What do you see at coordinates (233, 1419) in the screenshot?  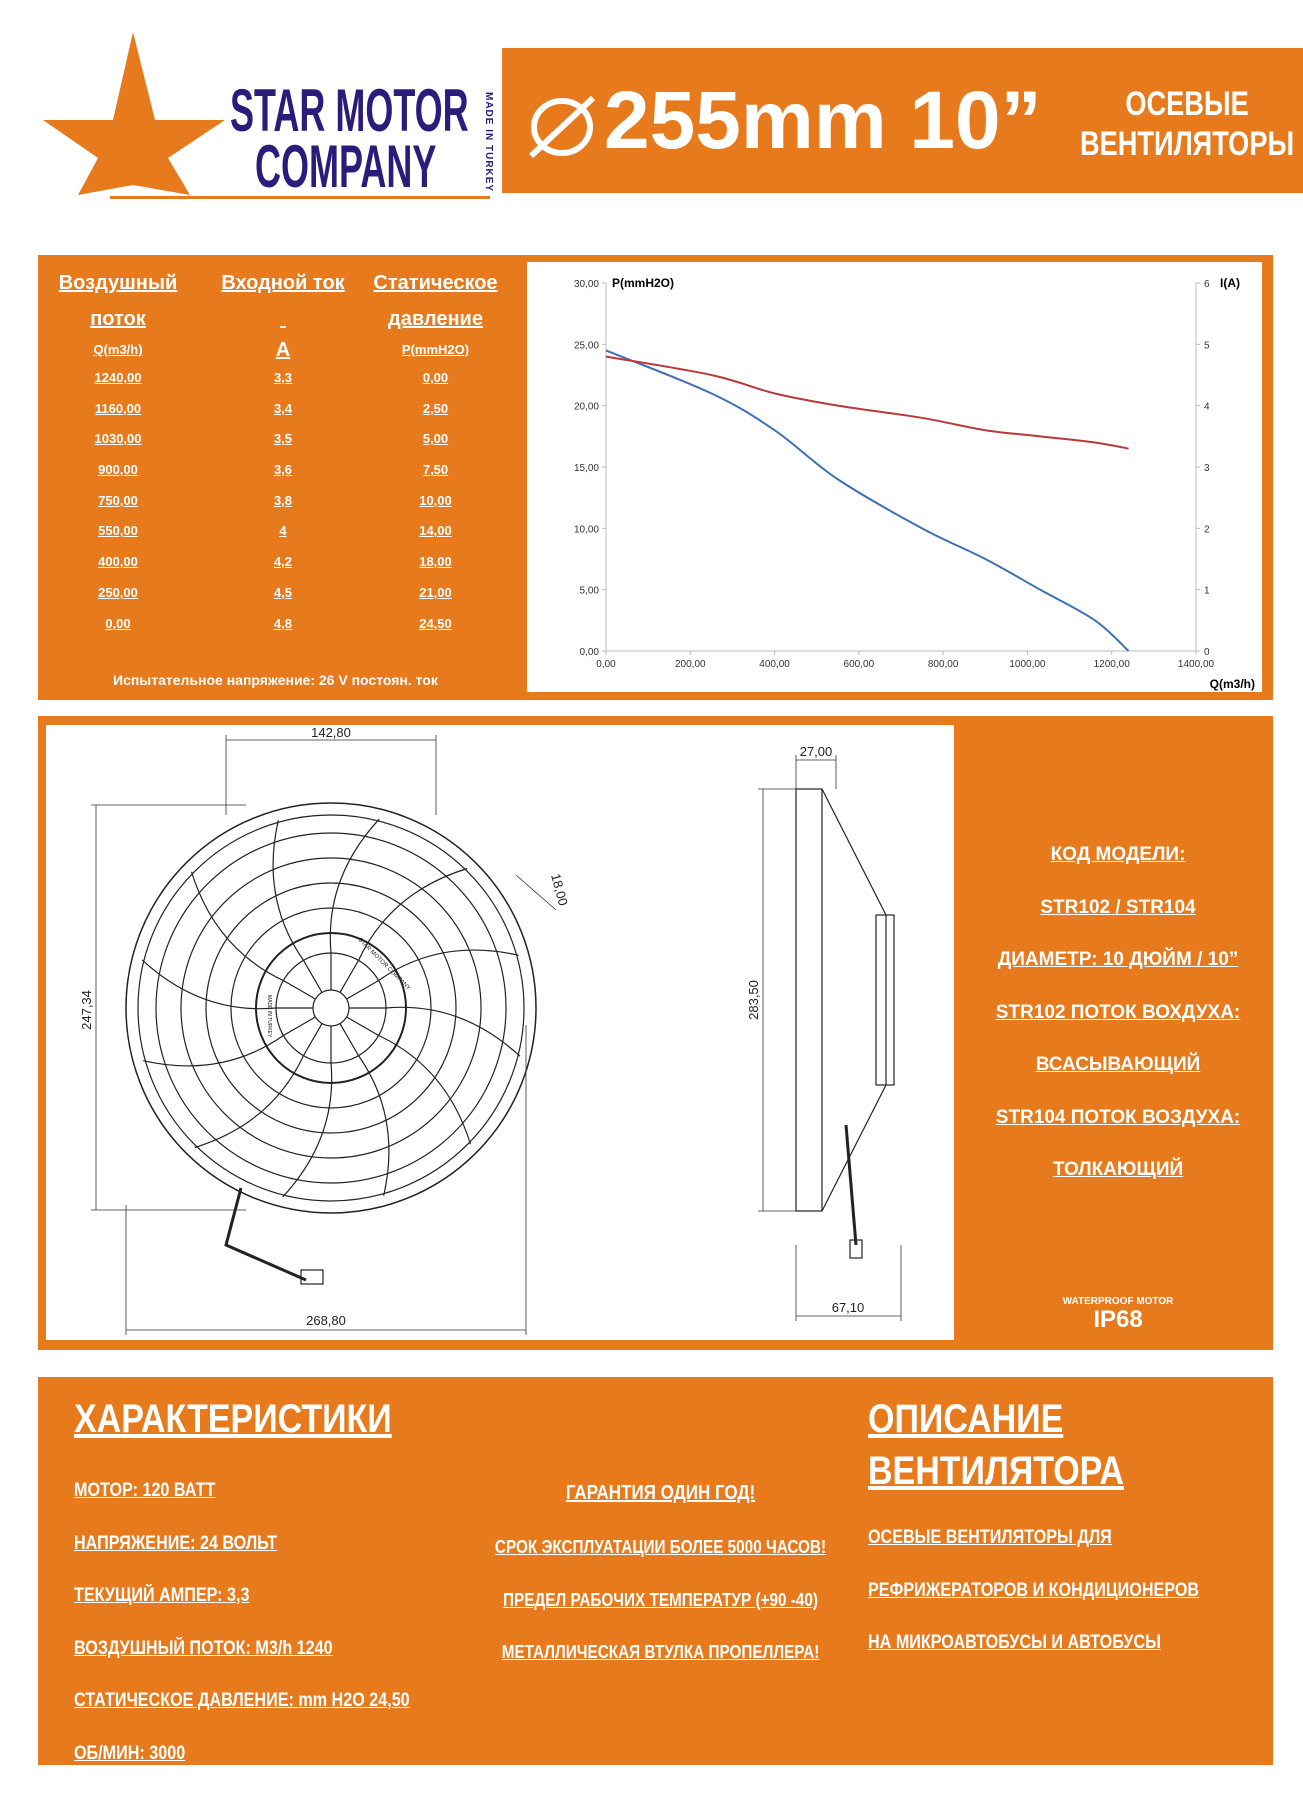 I see `specs-title: ХАРАКТЕРИСТИКИ` at bounding box center [233, 1419].